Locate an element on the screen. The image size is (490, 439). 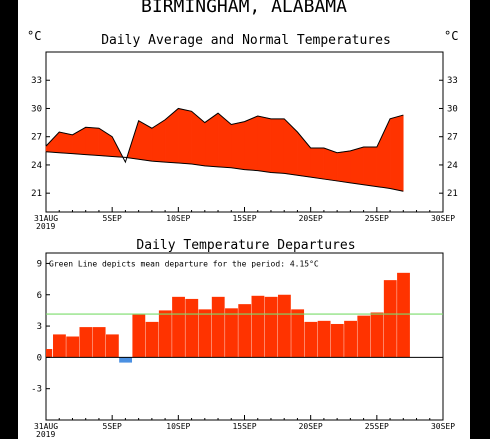
chart2-title: Daily Temperature Departures is located at coordinates (245, 245).